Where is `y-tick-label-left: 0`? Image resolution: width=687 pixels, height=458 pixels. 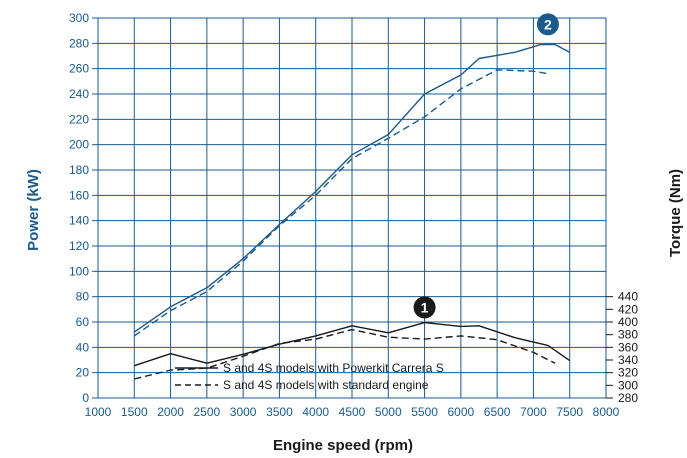 y-tick-label-left: 0 is located at coordinates (85, 398).